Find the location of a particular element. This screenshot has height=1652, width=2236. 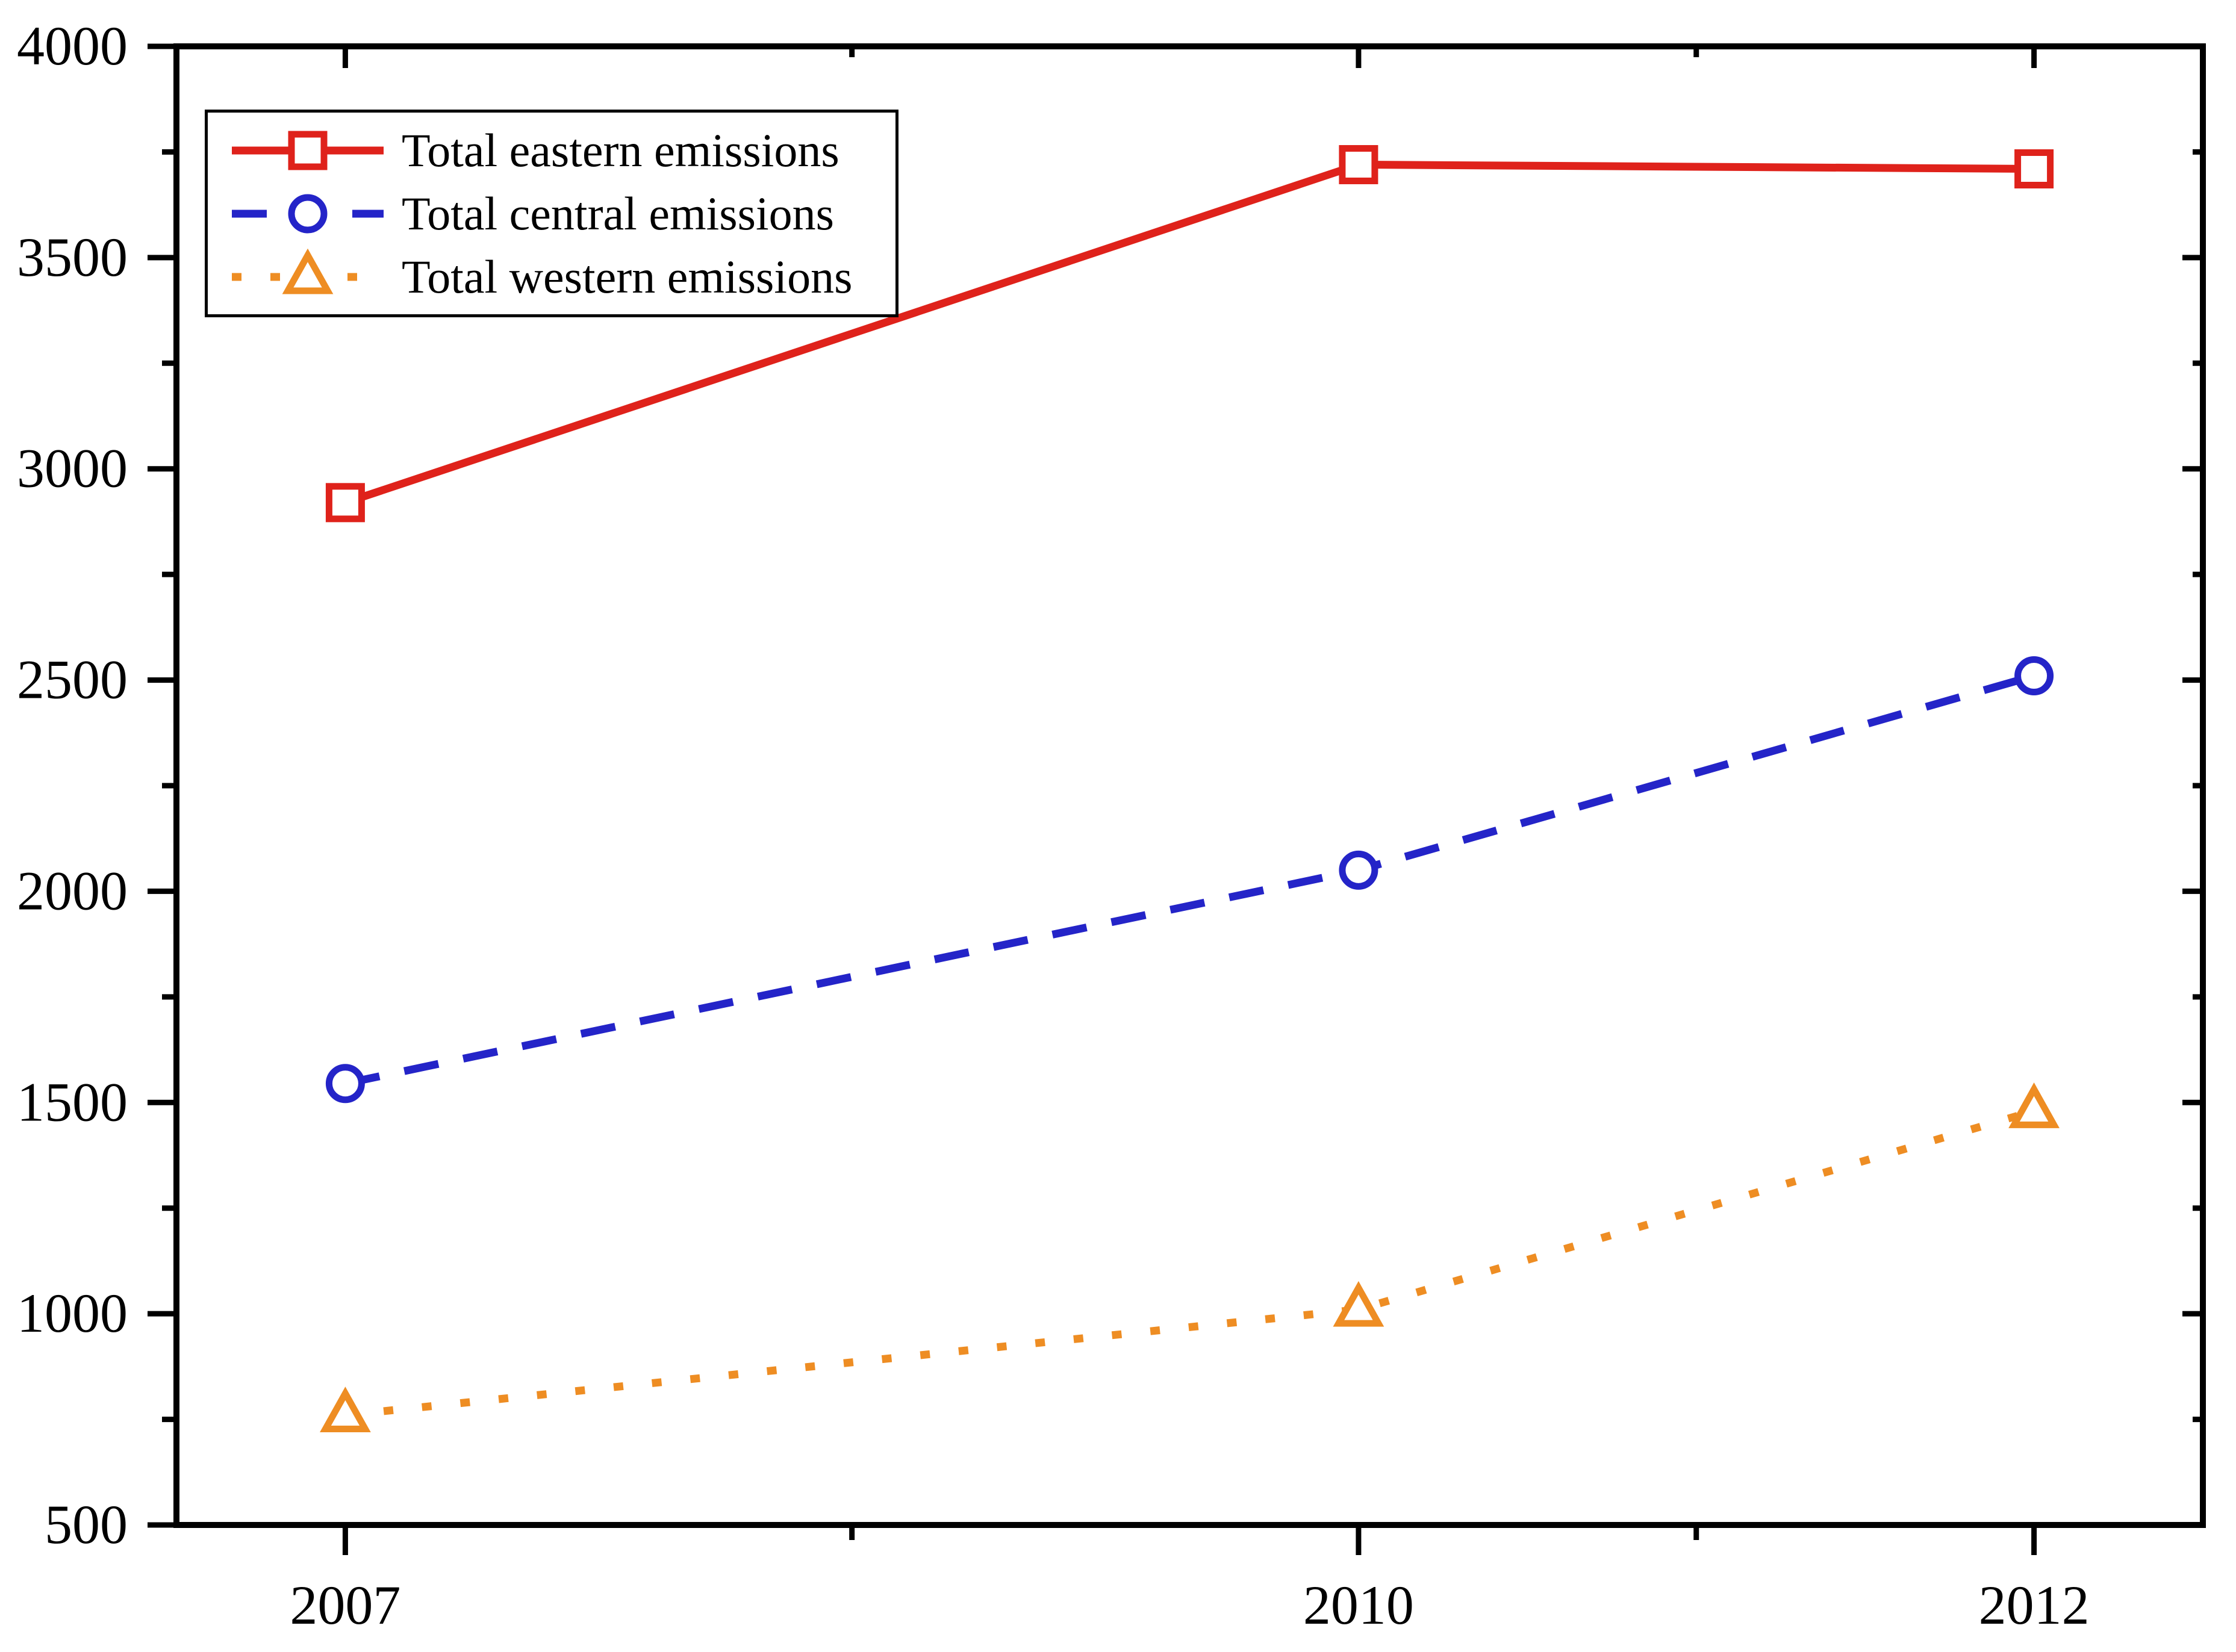

legend-sample-eastern-icon is located at coordinates (308, 150).